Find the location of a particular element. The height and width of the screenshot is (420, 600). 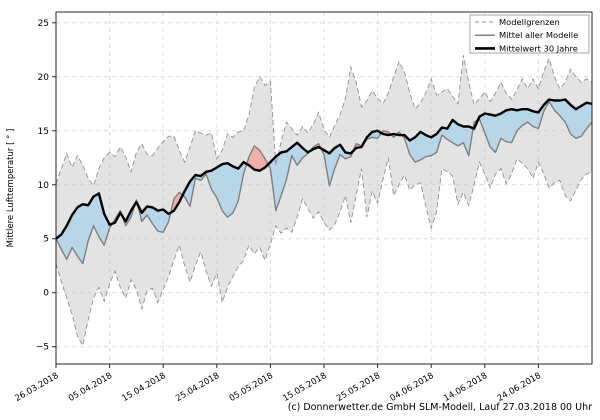

y-tick-label: 10 is located at coordinates (44, 186).